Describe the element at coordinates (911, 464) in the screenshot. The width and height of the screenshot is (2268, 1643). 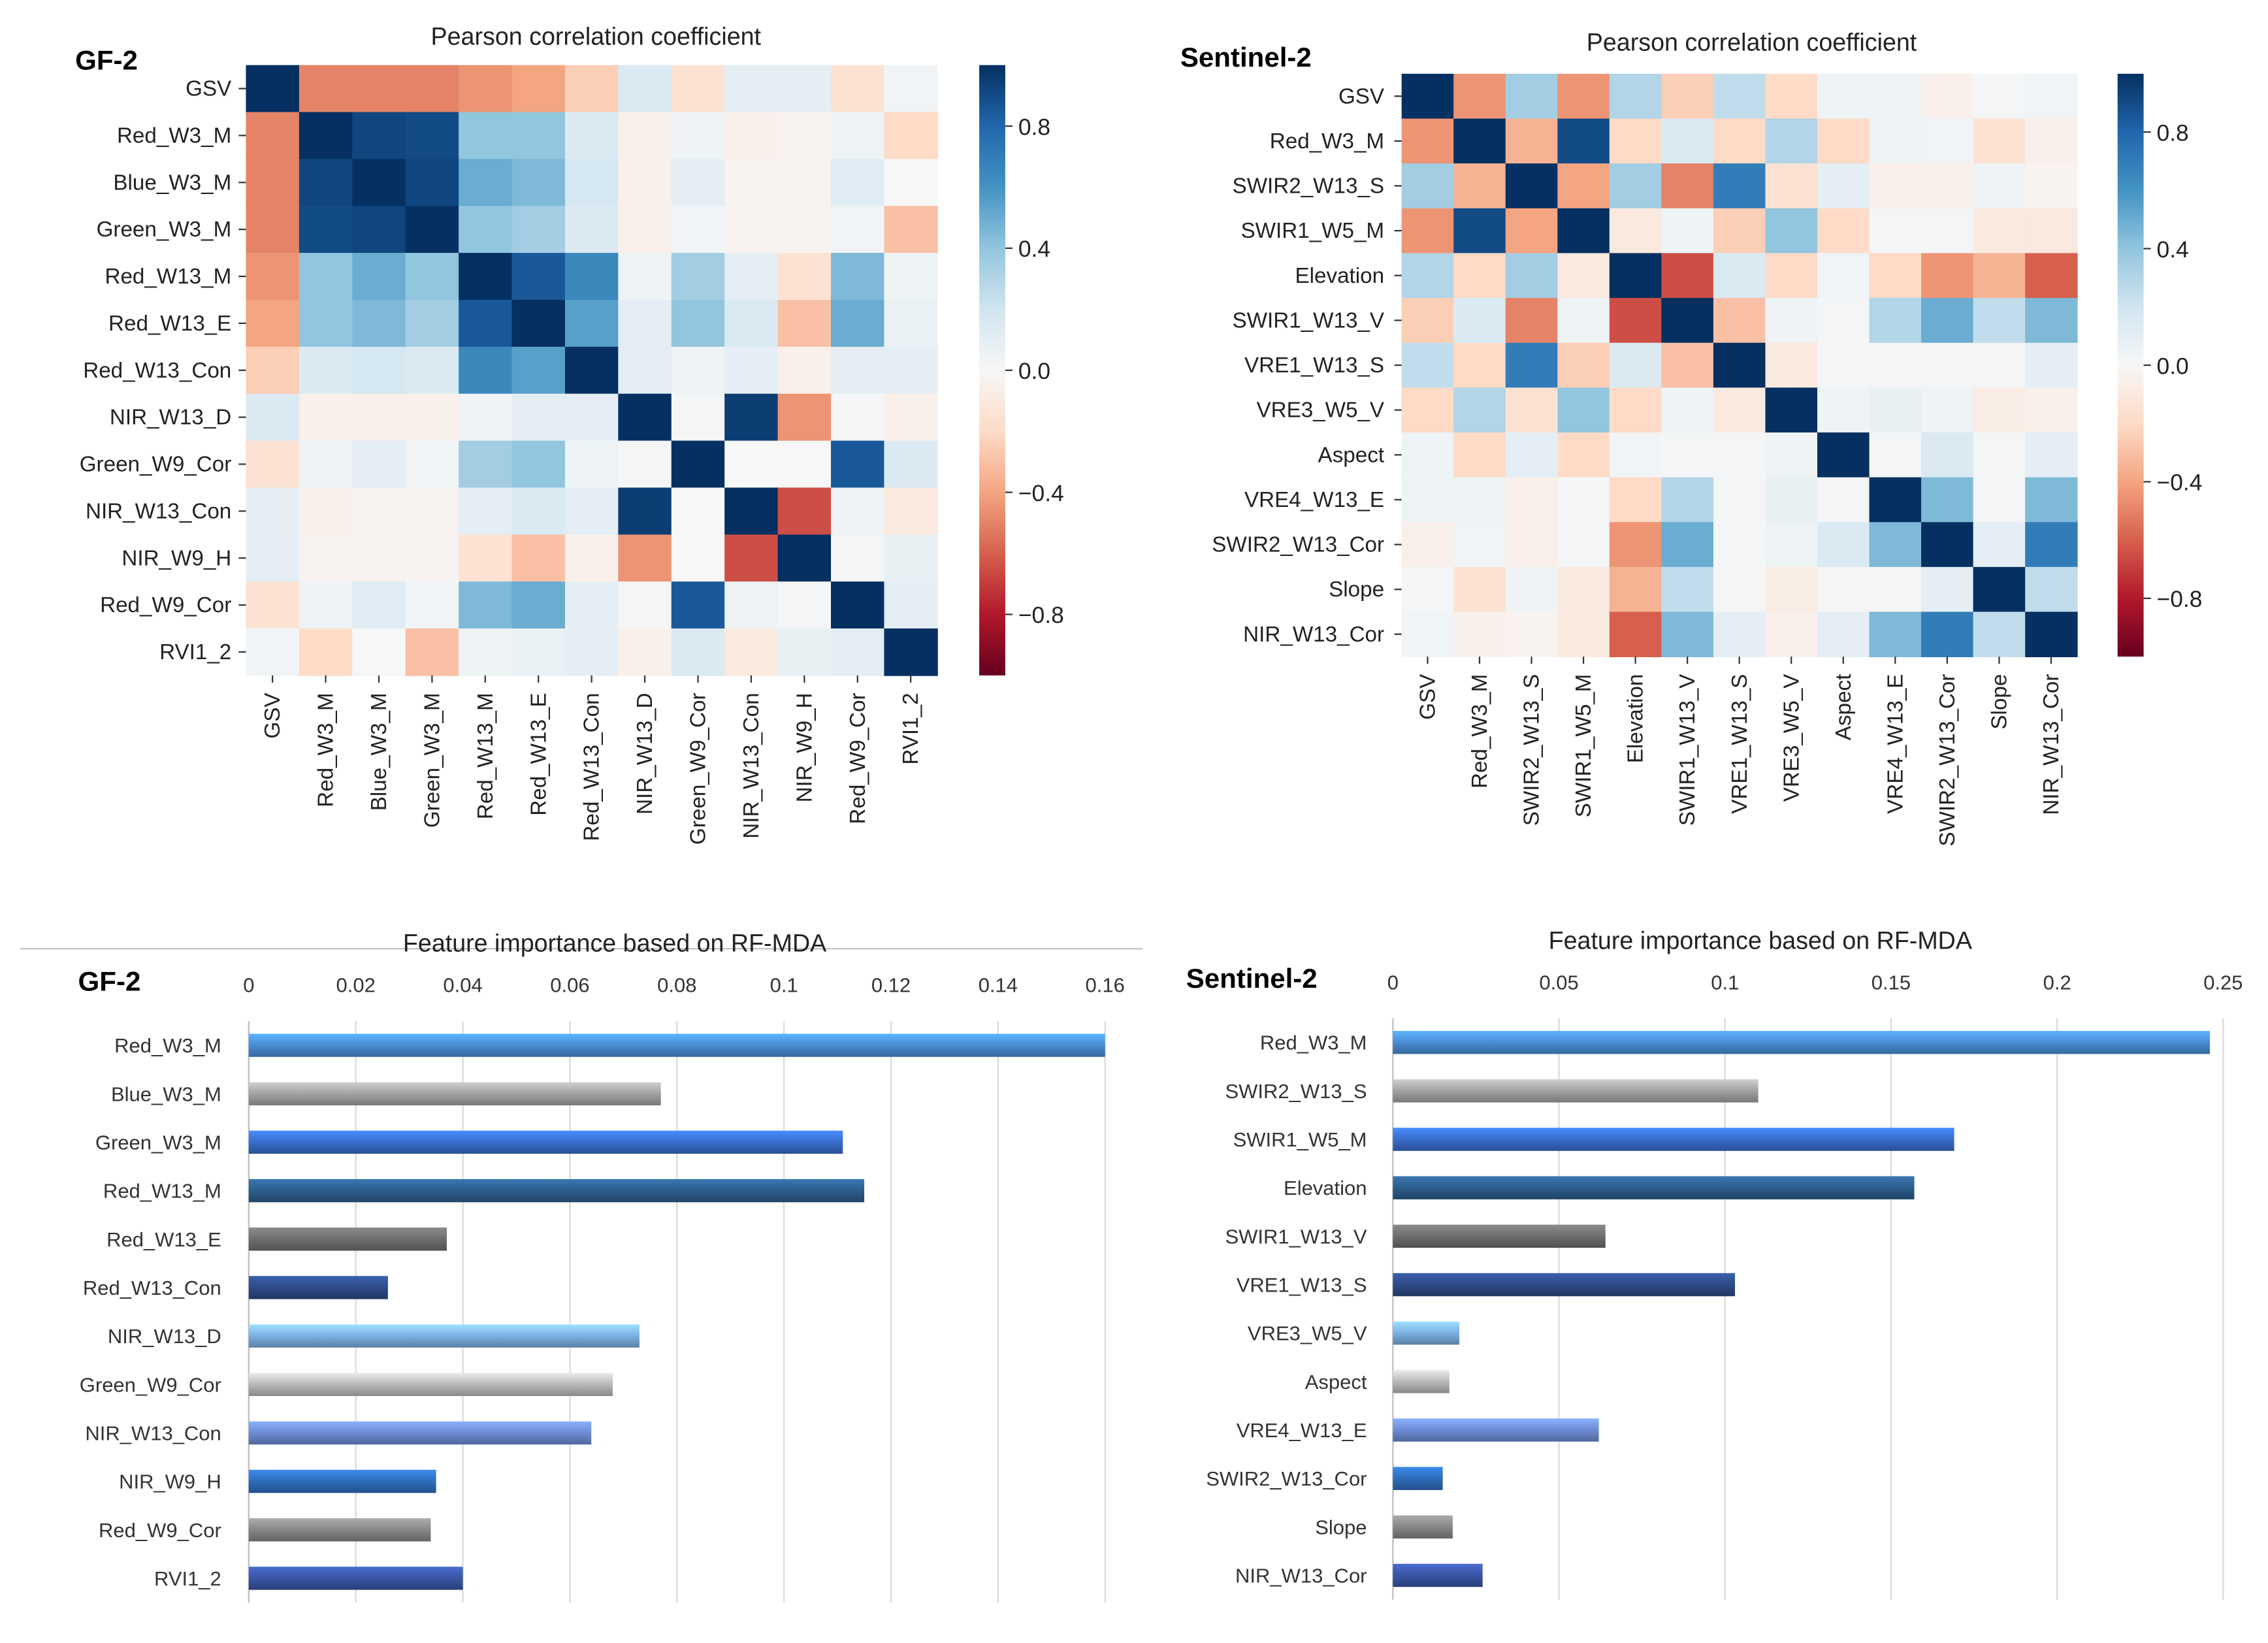
I see `heatmap-cell-gf2-r8-c12` at that location.